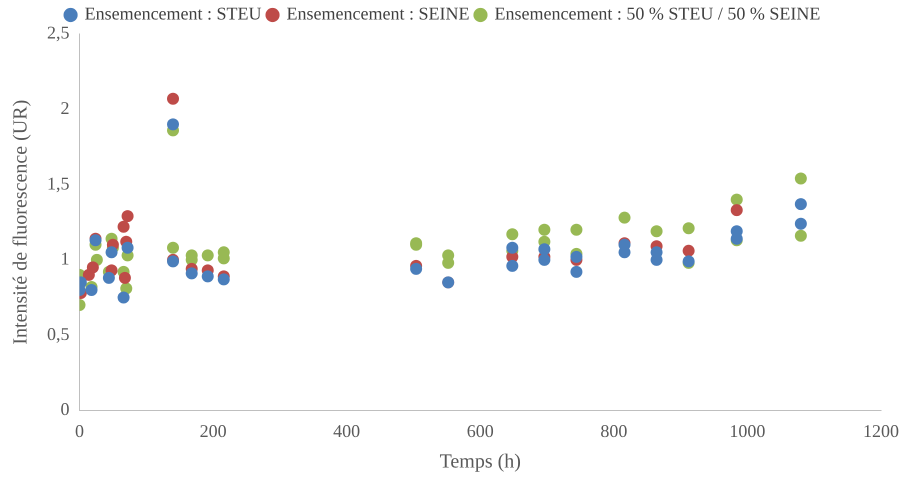 This screenshot has height=483, width=906. I want to click on legend-label: Ensemencement : STEU, so click(173, 14).